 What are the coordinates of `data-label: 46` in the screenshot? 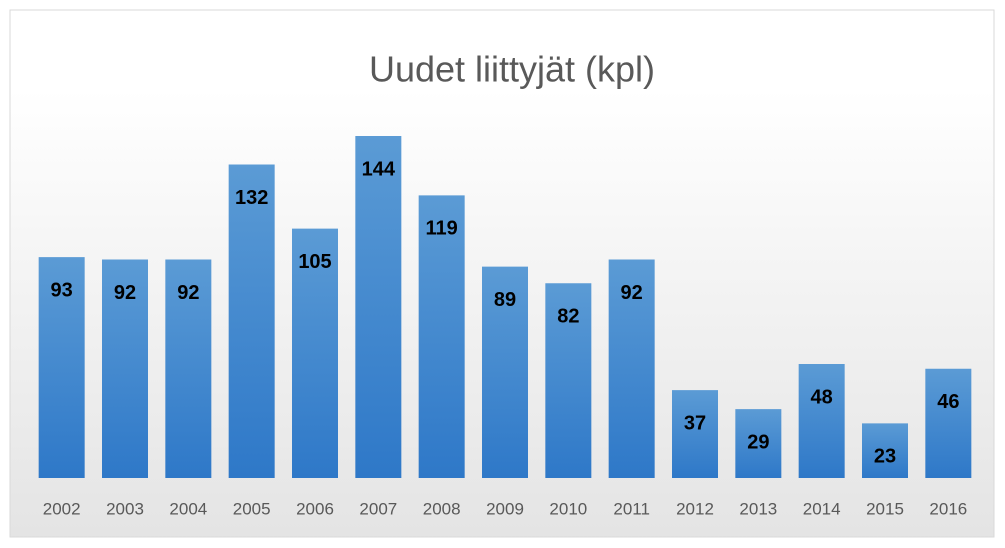 It's located at (948, 402).